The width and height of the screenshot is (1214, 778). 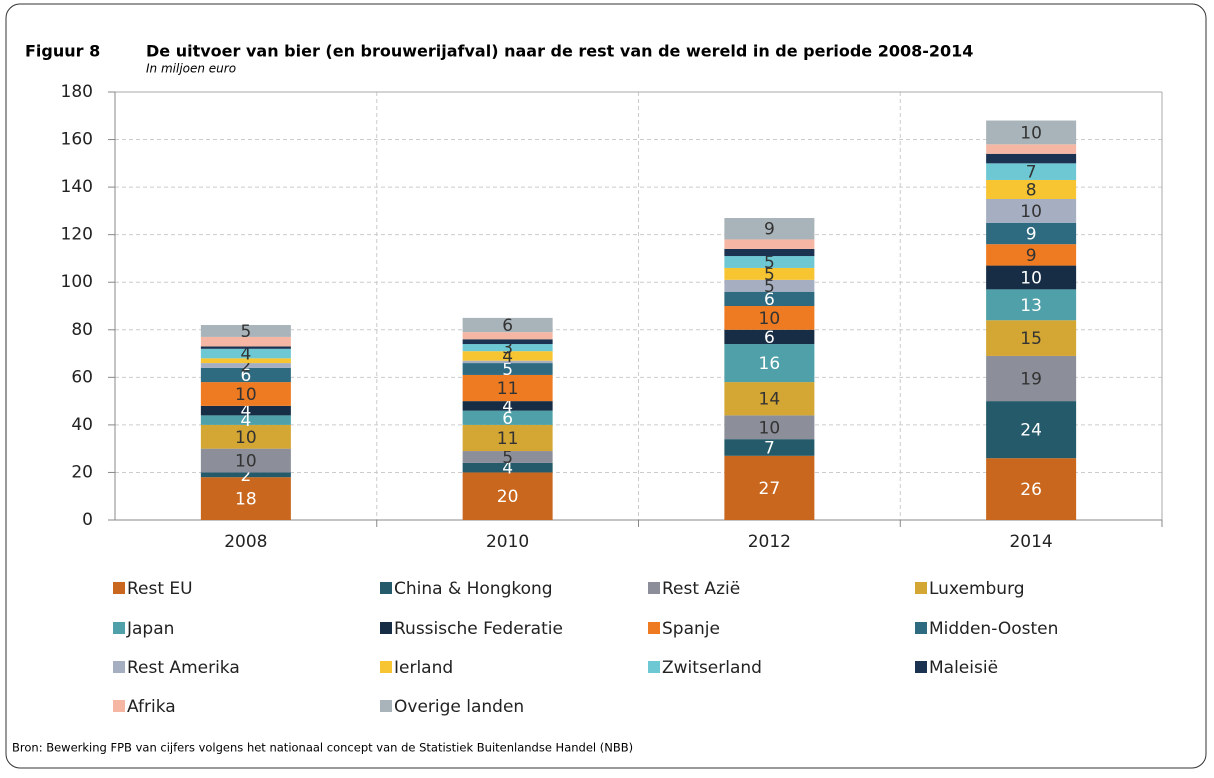 What do you see at coordinates (691, 629) in the screenshot?
I see `legend-label: Spanje` at bounding box center [691, 629].